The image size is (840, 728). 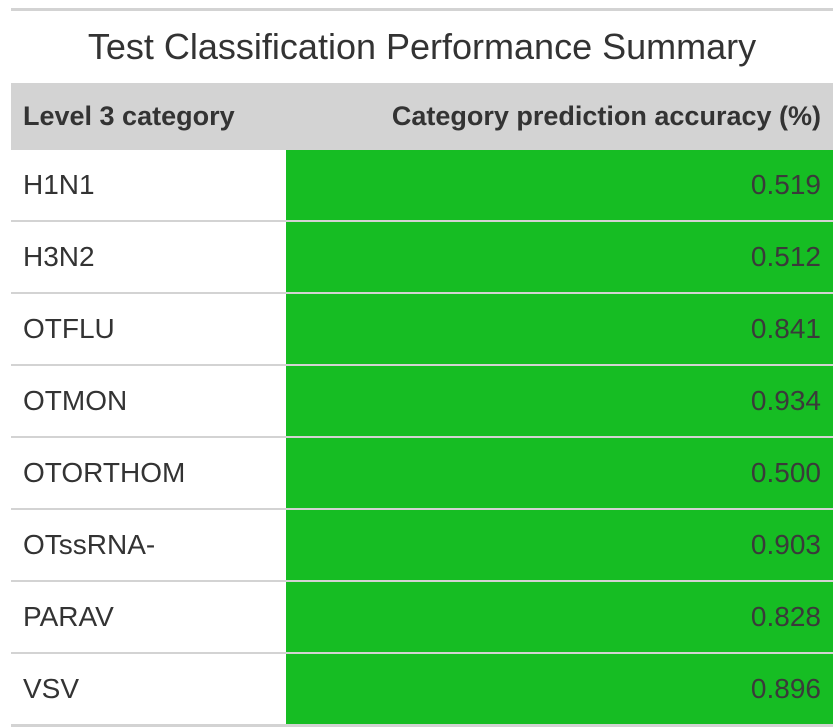 What do you see at coordinates (559, 689) in the screenshot?
I see `accuracy-cell: 0.896` at bounding box center [559, 689].